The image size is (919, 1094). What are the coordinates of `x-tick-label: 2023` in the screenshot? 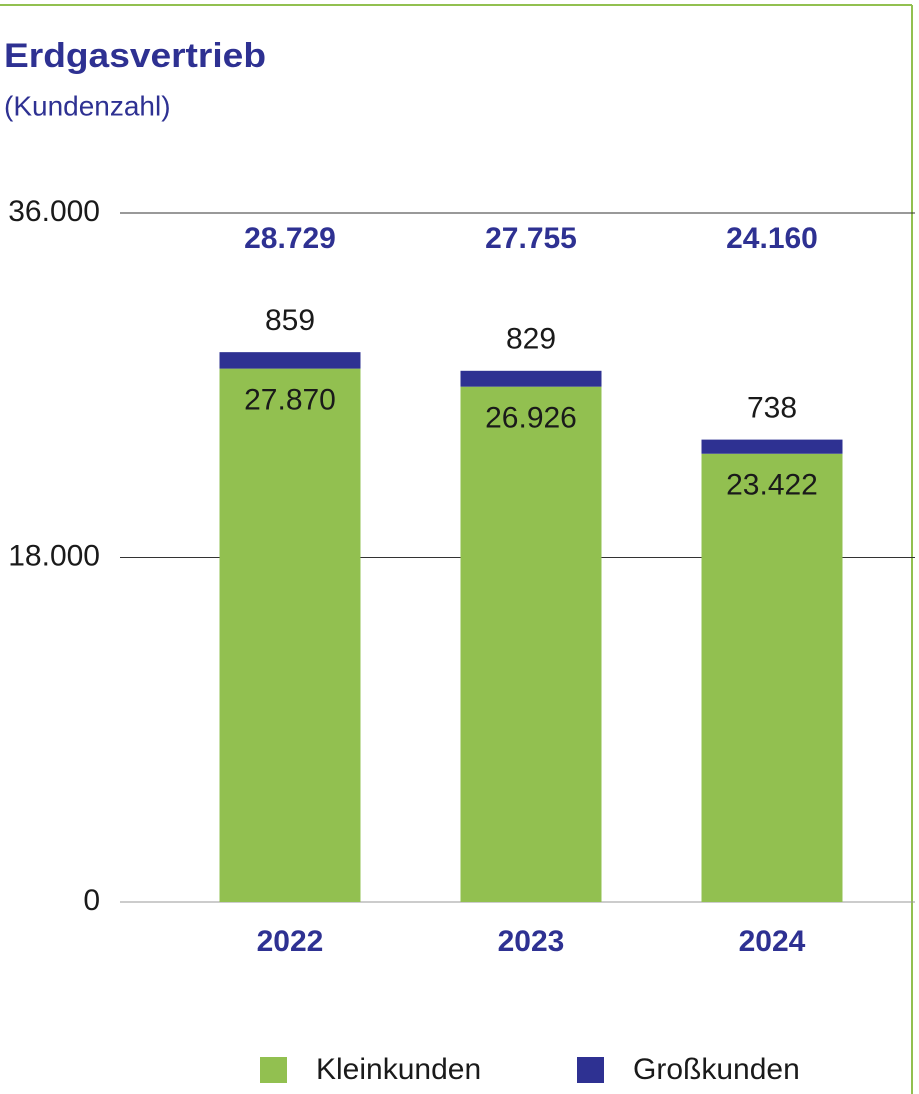 It's located at (531, 941).